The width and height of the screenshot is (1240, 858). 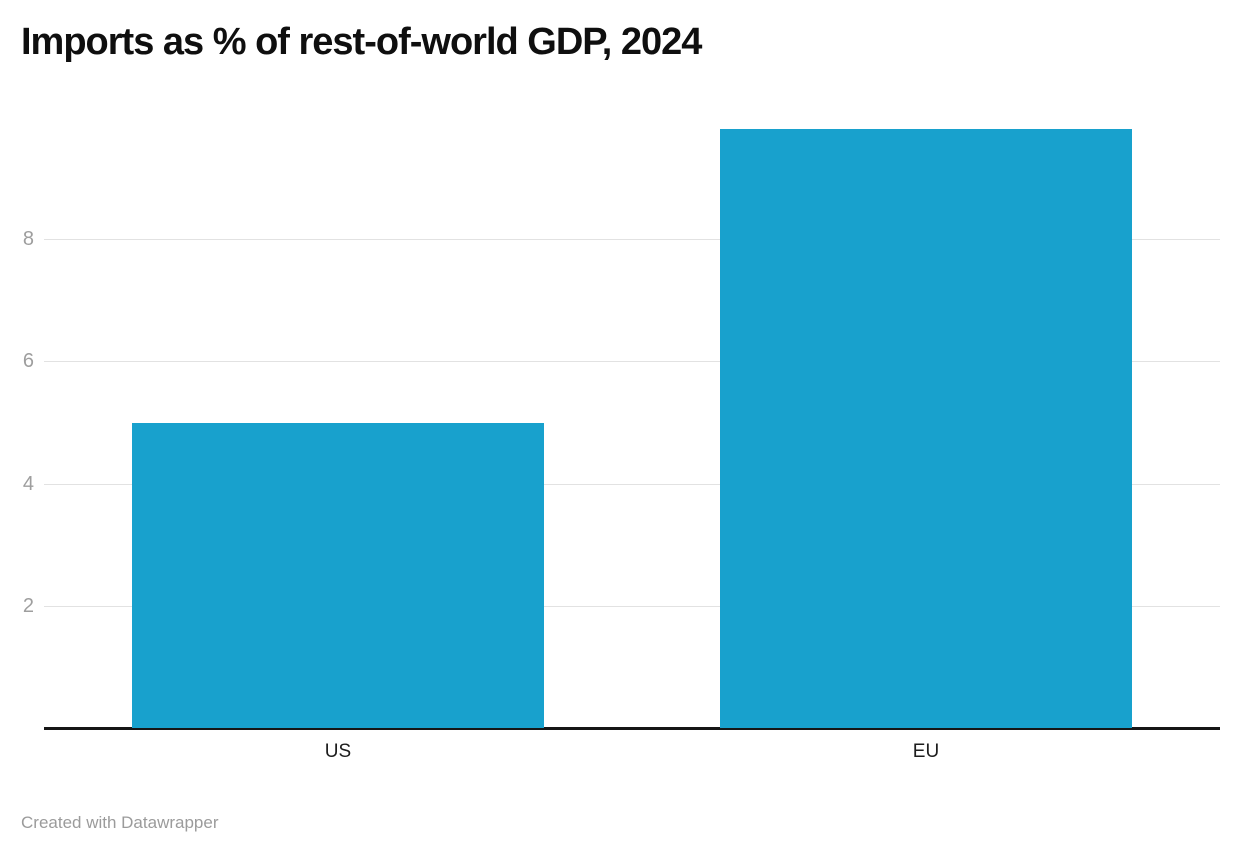 I want to click on x-axis-line, so click(x=632, y=728).